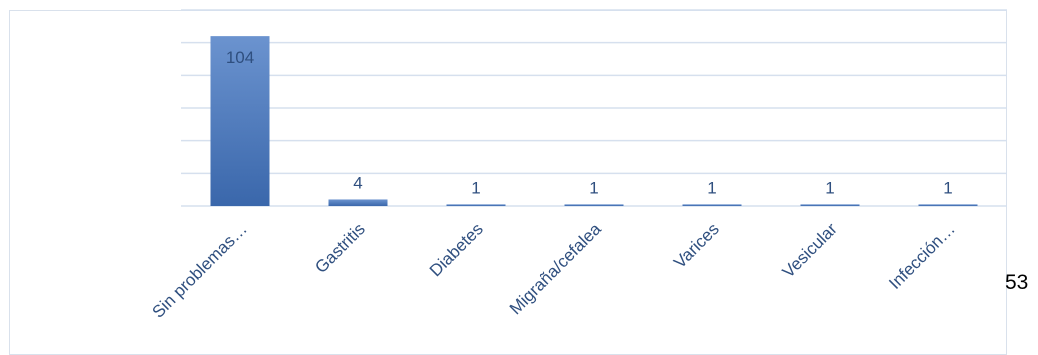 This screenshot has width=1038, height=355. Describe the element at coordinates (340, 248) in the screenshot. I see `category-label-2: Gastritis` at that location.